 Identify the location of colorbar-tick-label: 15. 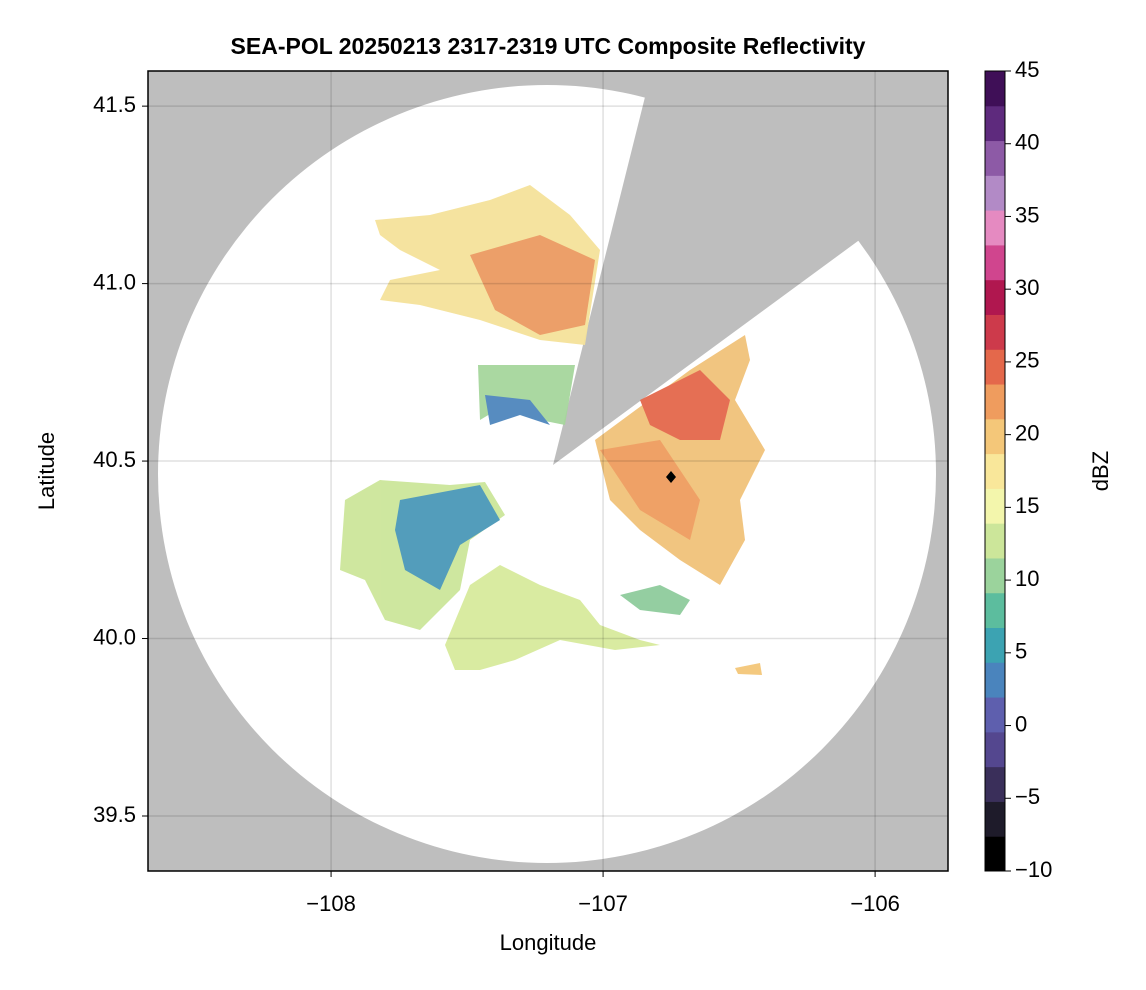
(1027, 505).